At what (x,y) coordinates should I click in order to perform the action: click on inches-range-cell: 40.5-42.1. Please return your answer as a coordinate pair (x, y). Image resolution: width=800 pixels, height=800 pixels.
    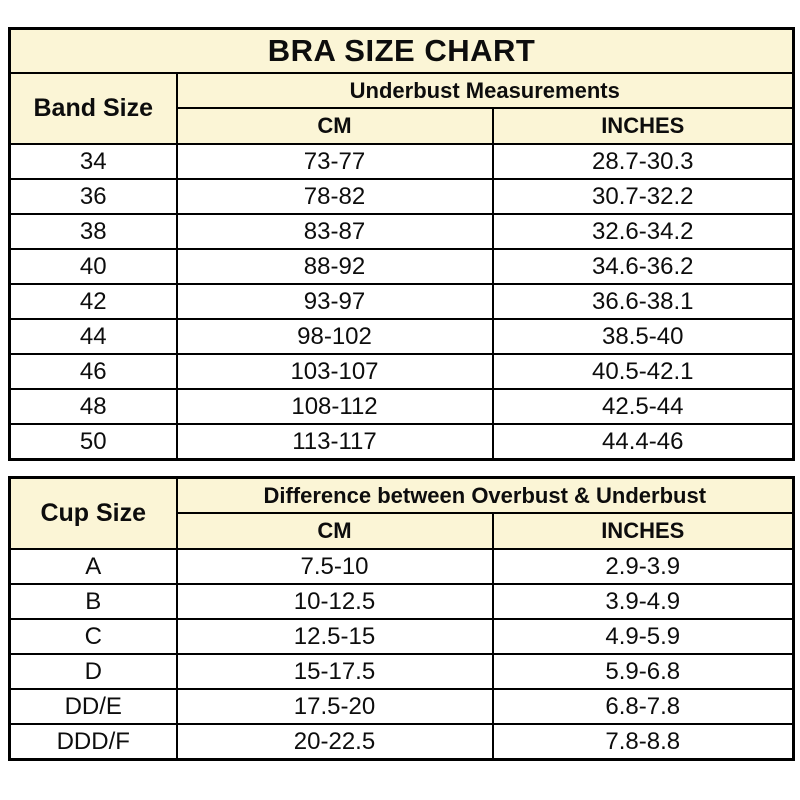
    Looking at the image, I should click on (643, 371).